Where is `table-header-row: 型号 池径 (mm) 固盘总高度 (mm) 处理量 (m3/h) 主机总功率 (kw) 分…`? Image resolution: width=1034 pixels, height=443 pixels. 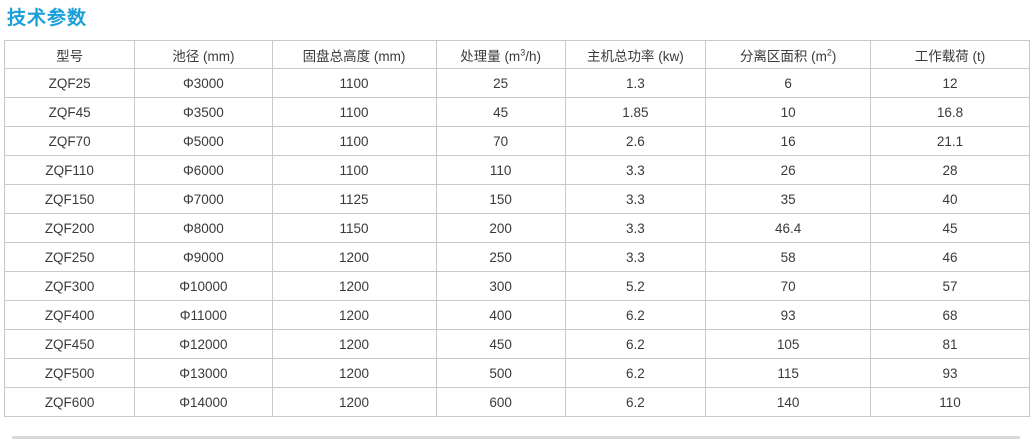
table-header-row: 型号 池径 (mm) 固盘总高度 (mm) 处理量 (m3/h) 主机总功率 (kw) 分… is located at coordinates (516, 54).